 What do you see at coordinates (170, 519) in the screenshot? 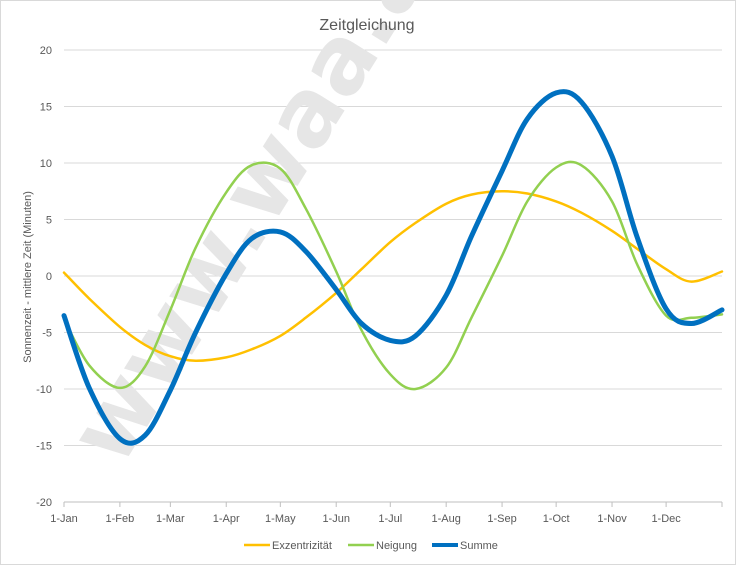
I see `x-tick-label: 1-Mar` at bounding box center [170, 519].